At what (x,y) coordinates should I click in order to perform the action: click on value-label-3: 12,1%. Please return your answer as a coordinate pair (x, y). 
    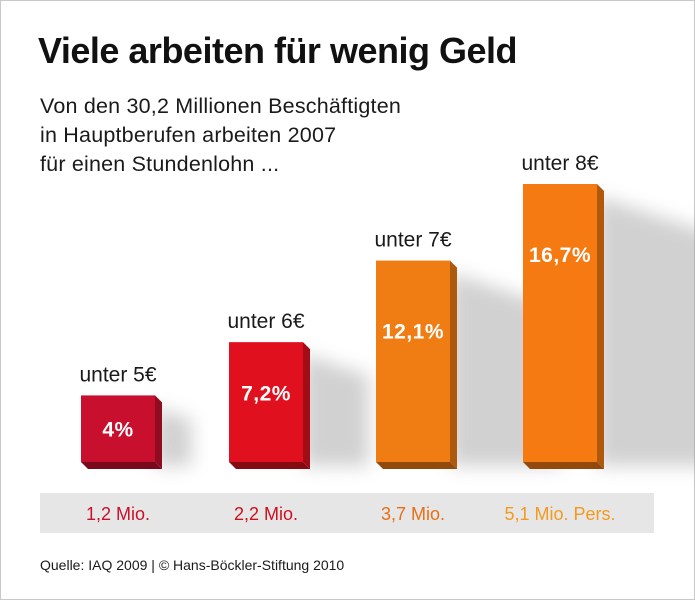
    Looking at the image, I should click on (413, 332).